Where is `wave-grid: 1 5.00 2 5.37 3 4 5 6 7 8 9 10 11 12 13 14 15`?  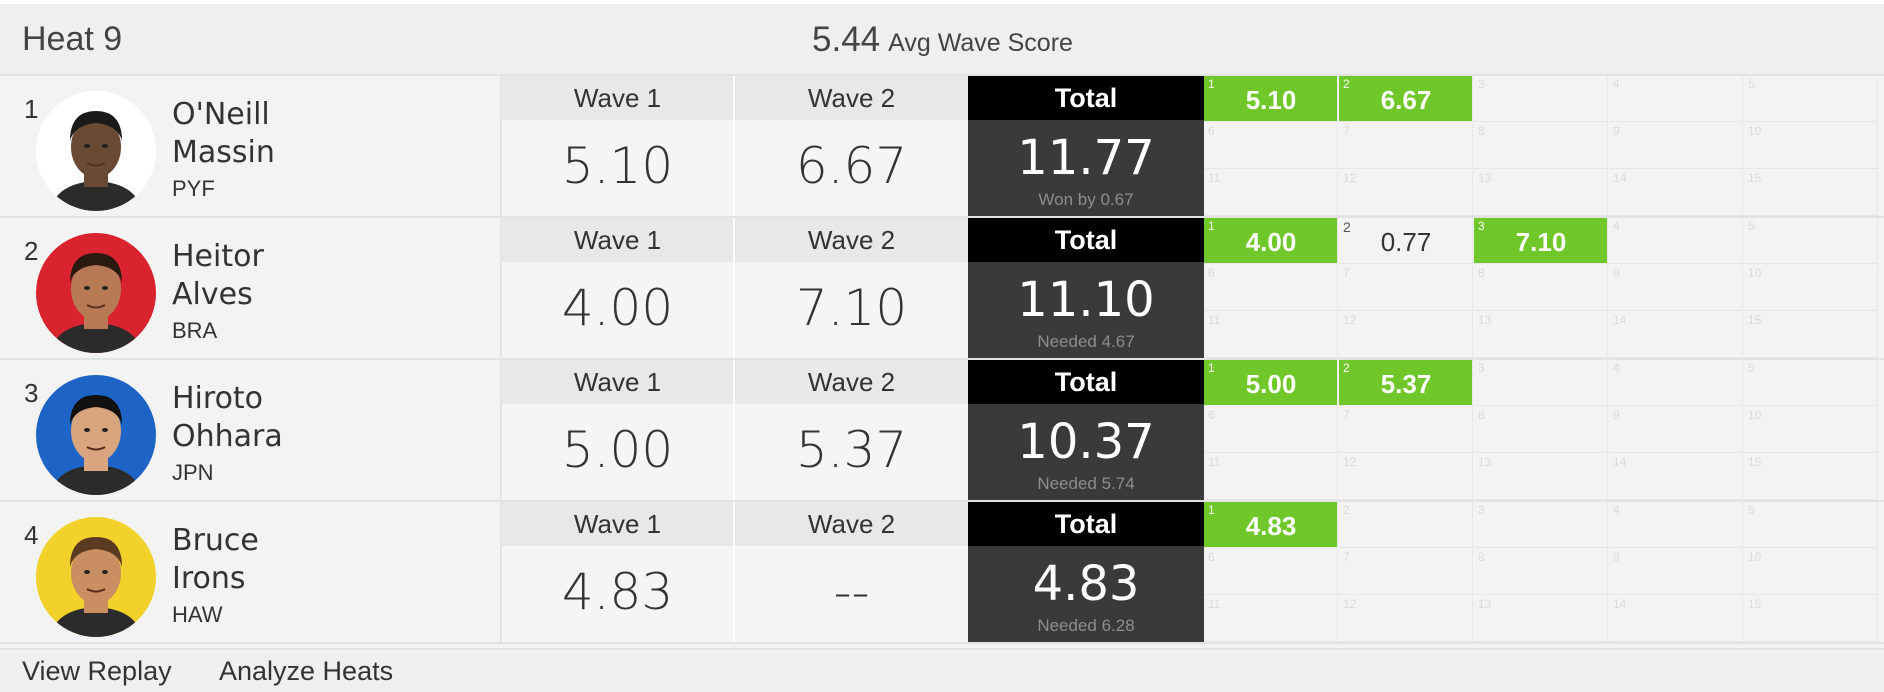 wave-grid: 1 5.00 2 5.37 3 4 5 6 7 8 9 10 11 12 13 14 15 is located at coordinates (1544, 430).